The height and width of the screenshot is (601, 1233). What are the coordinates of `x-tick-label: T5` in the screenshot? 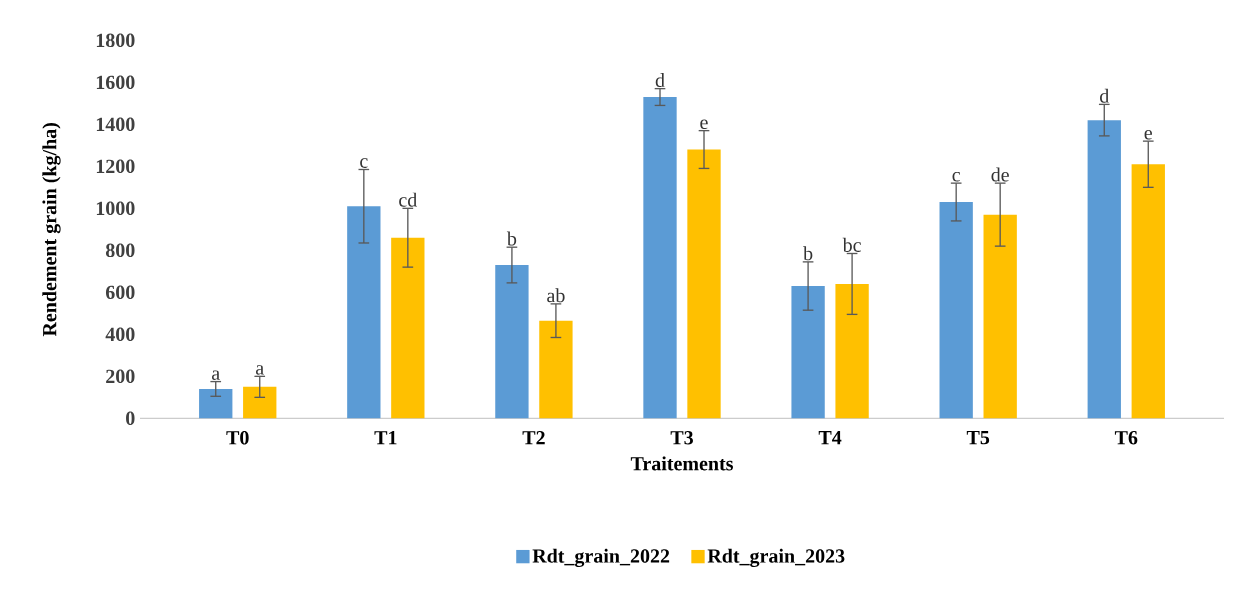 It's located at (978, 438).